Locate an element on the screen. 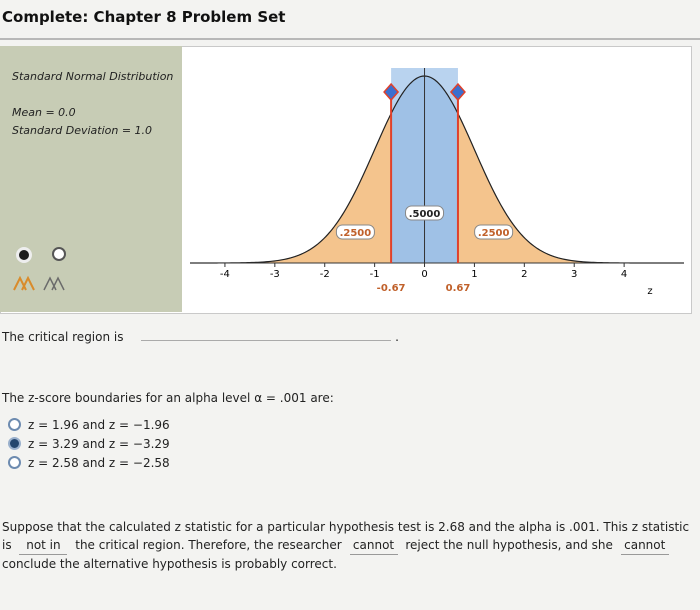 The width and height of the screenshot is (700, 610). question-prompt: The critical region is is located at coordinates (63, 337).